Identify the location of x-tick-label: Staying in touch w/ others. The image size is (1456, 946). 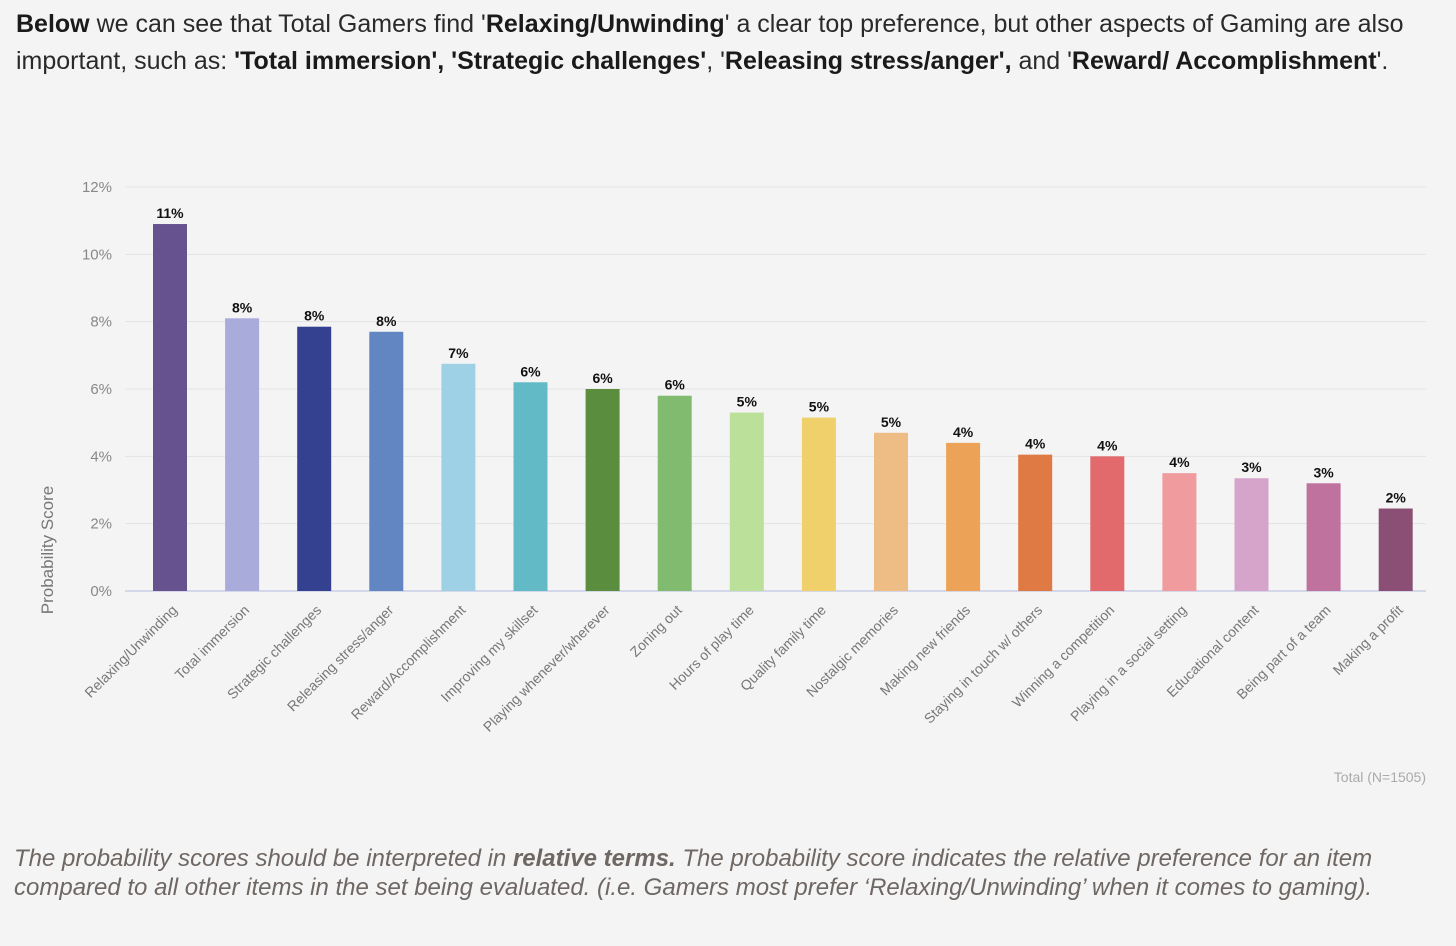
(983, 664).